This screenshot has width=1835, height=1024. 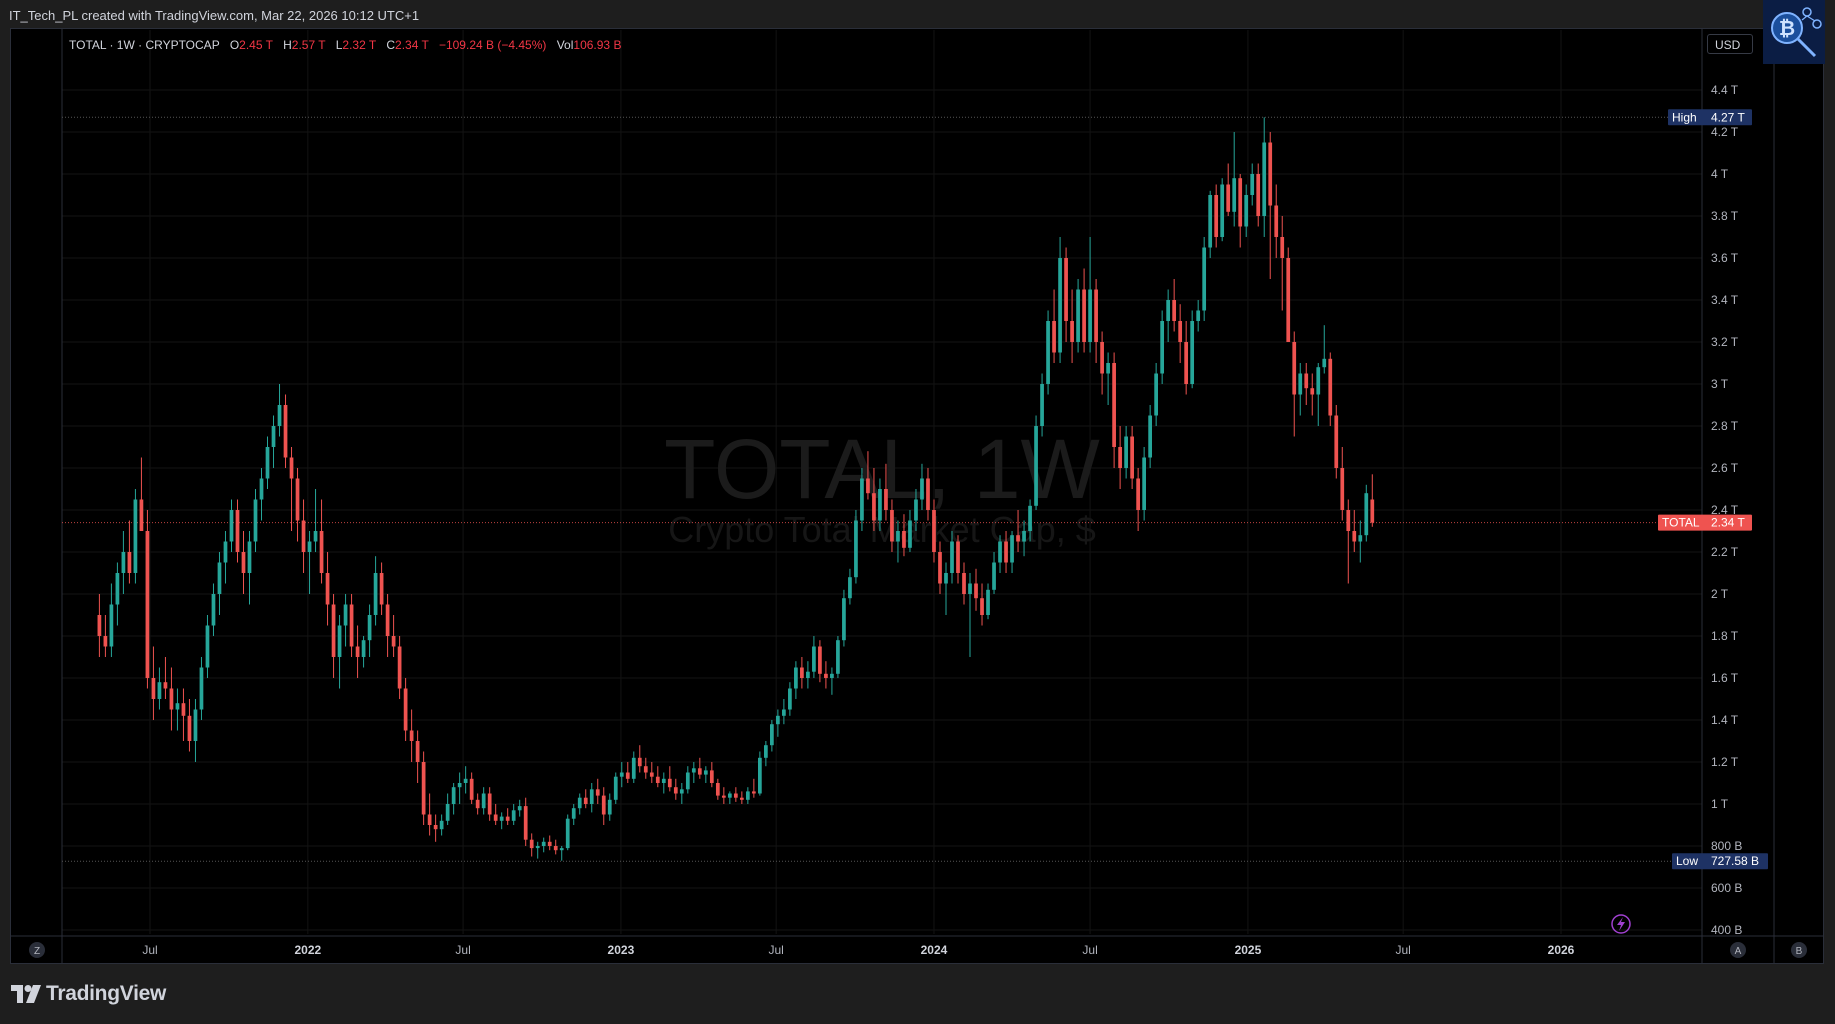 I want to click on x-tick-label: 2022, so click(x=307, y=950).